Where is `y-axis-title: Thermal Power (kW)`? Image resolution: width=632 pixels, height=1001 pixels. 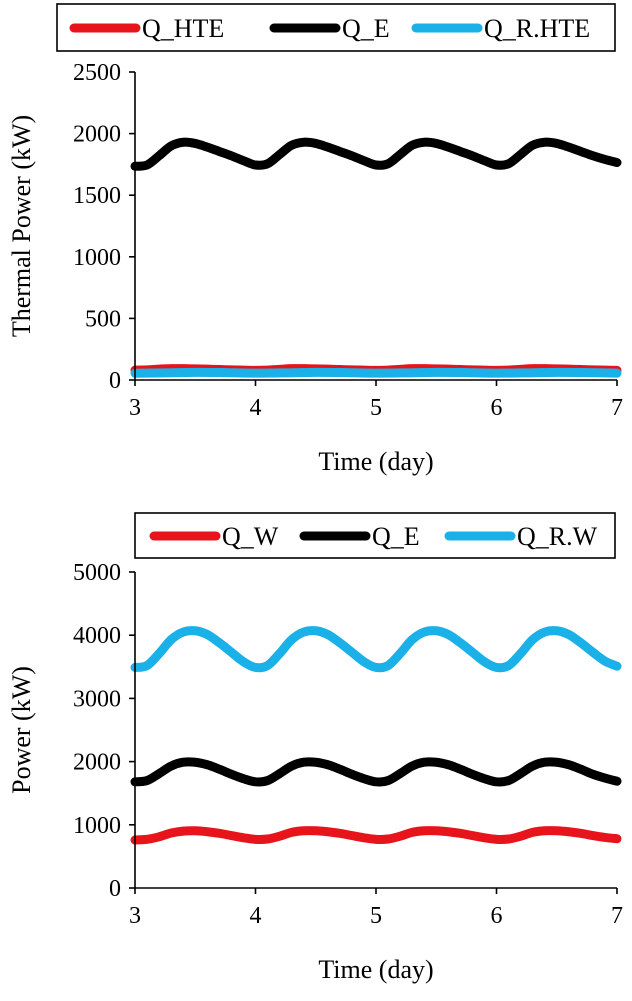 y-axis-title: Thermal Power (kW) is located at coordinates (21, 226).